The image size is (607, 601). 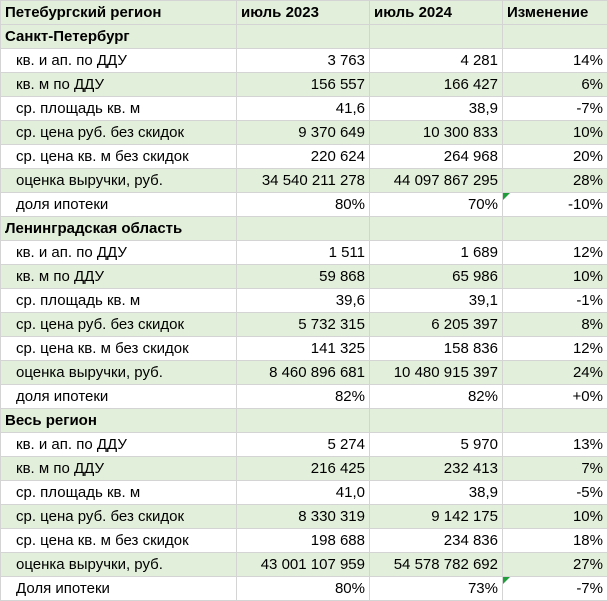 I want to click on value-2024: 234 836, so click(x=436, y=541).